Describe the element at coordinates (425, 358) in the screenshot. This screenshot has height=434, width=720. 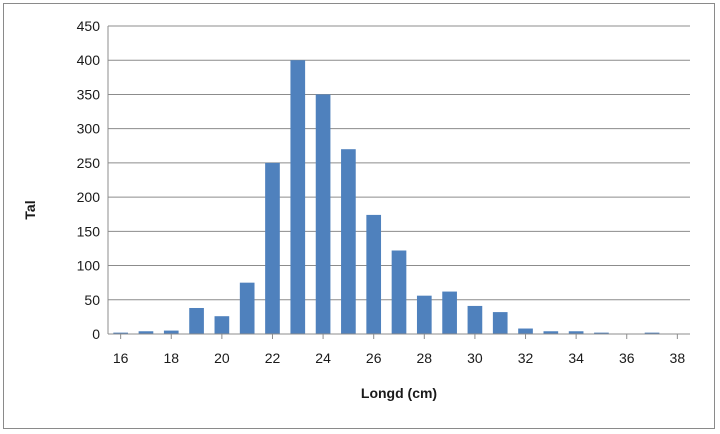
I see `x-tick-label: 28` at that location.